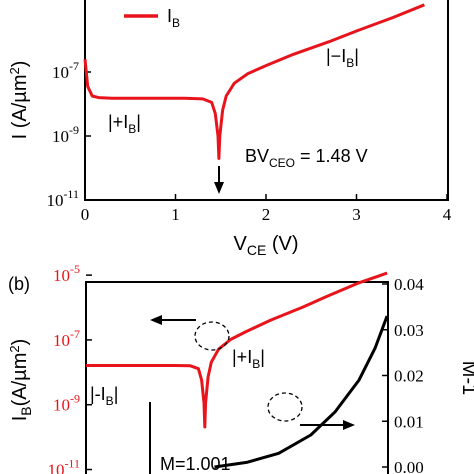 Image resolution: width=474 pixels, height=474 pixels. What do you see at coordinates (66, 403) in the screenshot?
I see `panel-b-ytick-left-label: 10⁻⁹` at bounding box center [66, 403].